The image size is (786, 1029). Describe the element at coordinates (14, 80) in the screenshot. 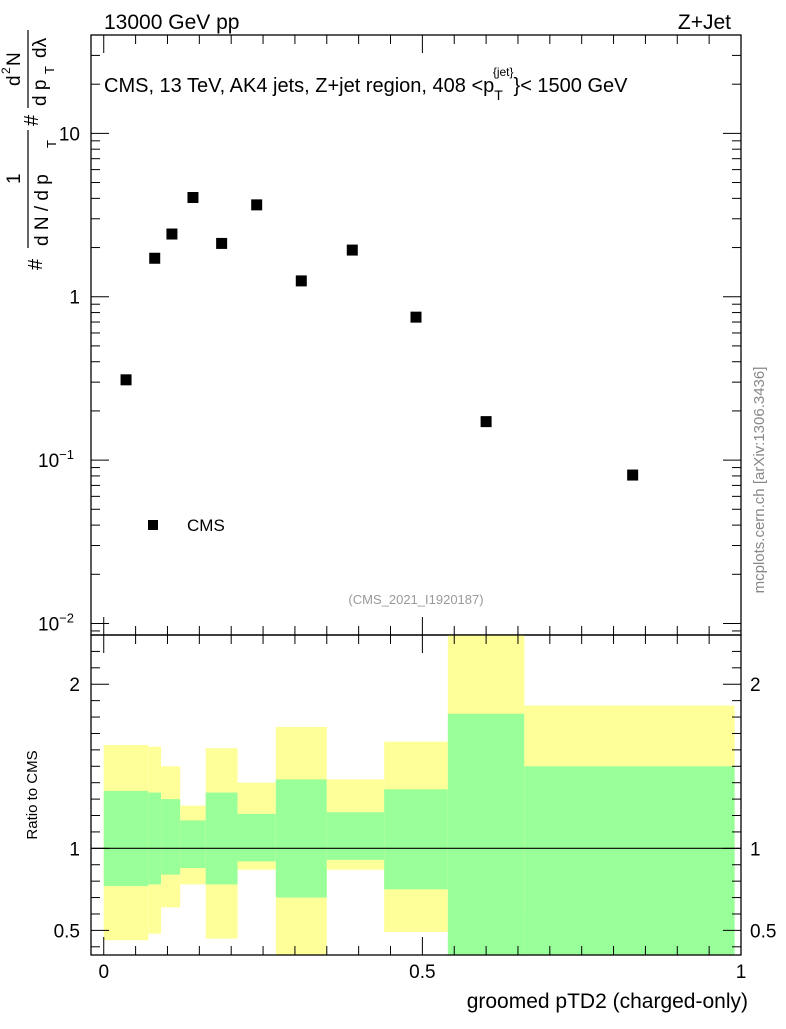

I see `svg-text: d` at that location.